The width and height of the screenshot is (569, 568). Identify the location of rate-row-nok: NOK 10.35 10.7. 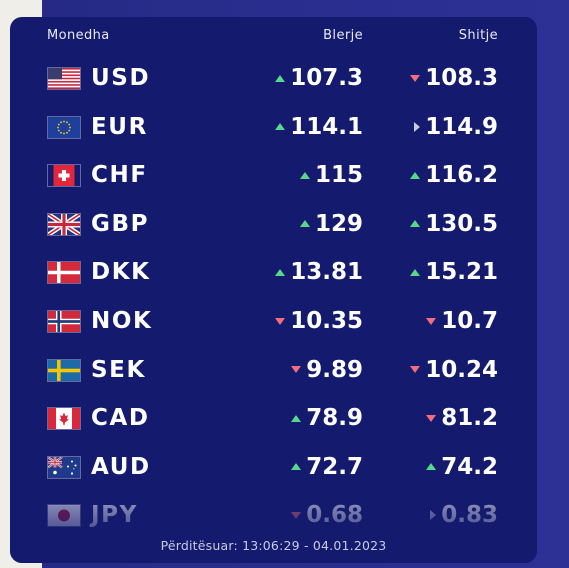
(273, 322).